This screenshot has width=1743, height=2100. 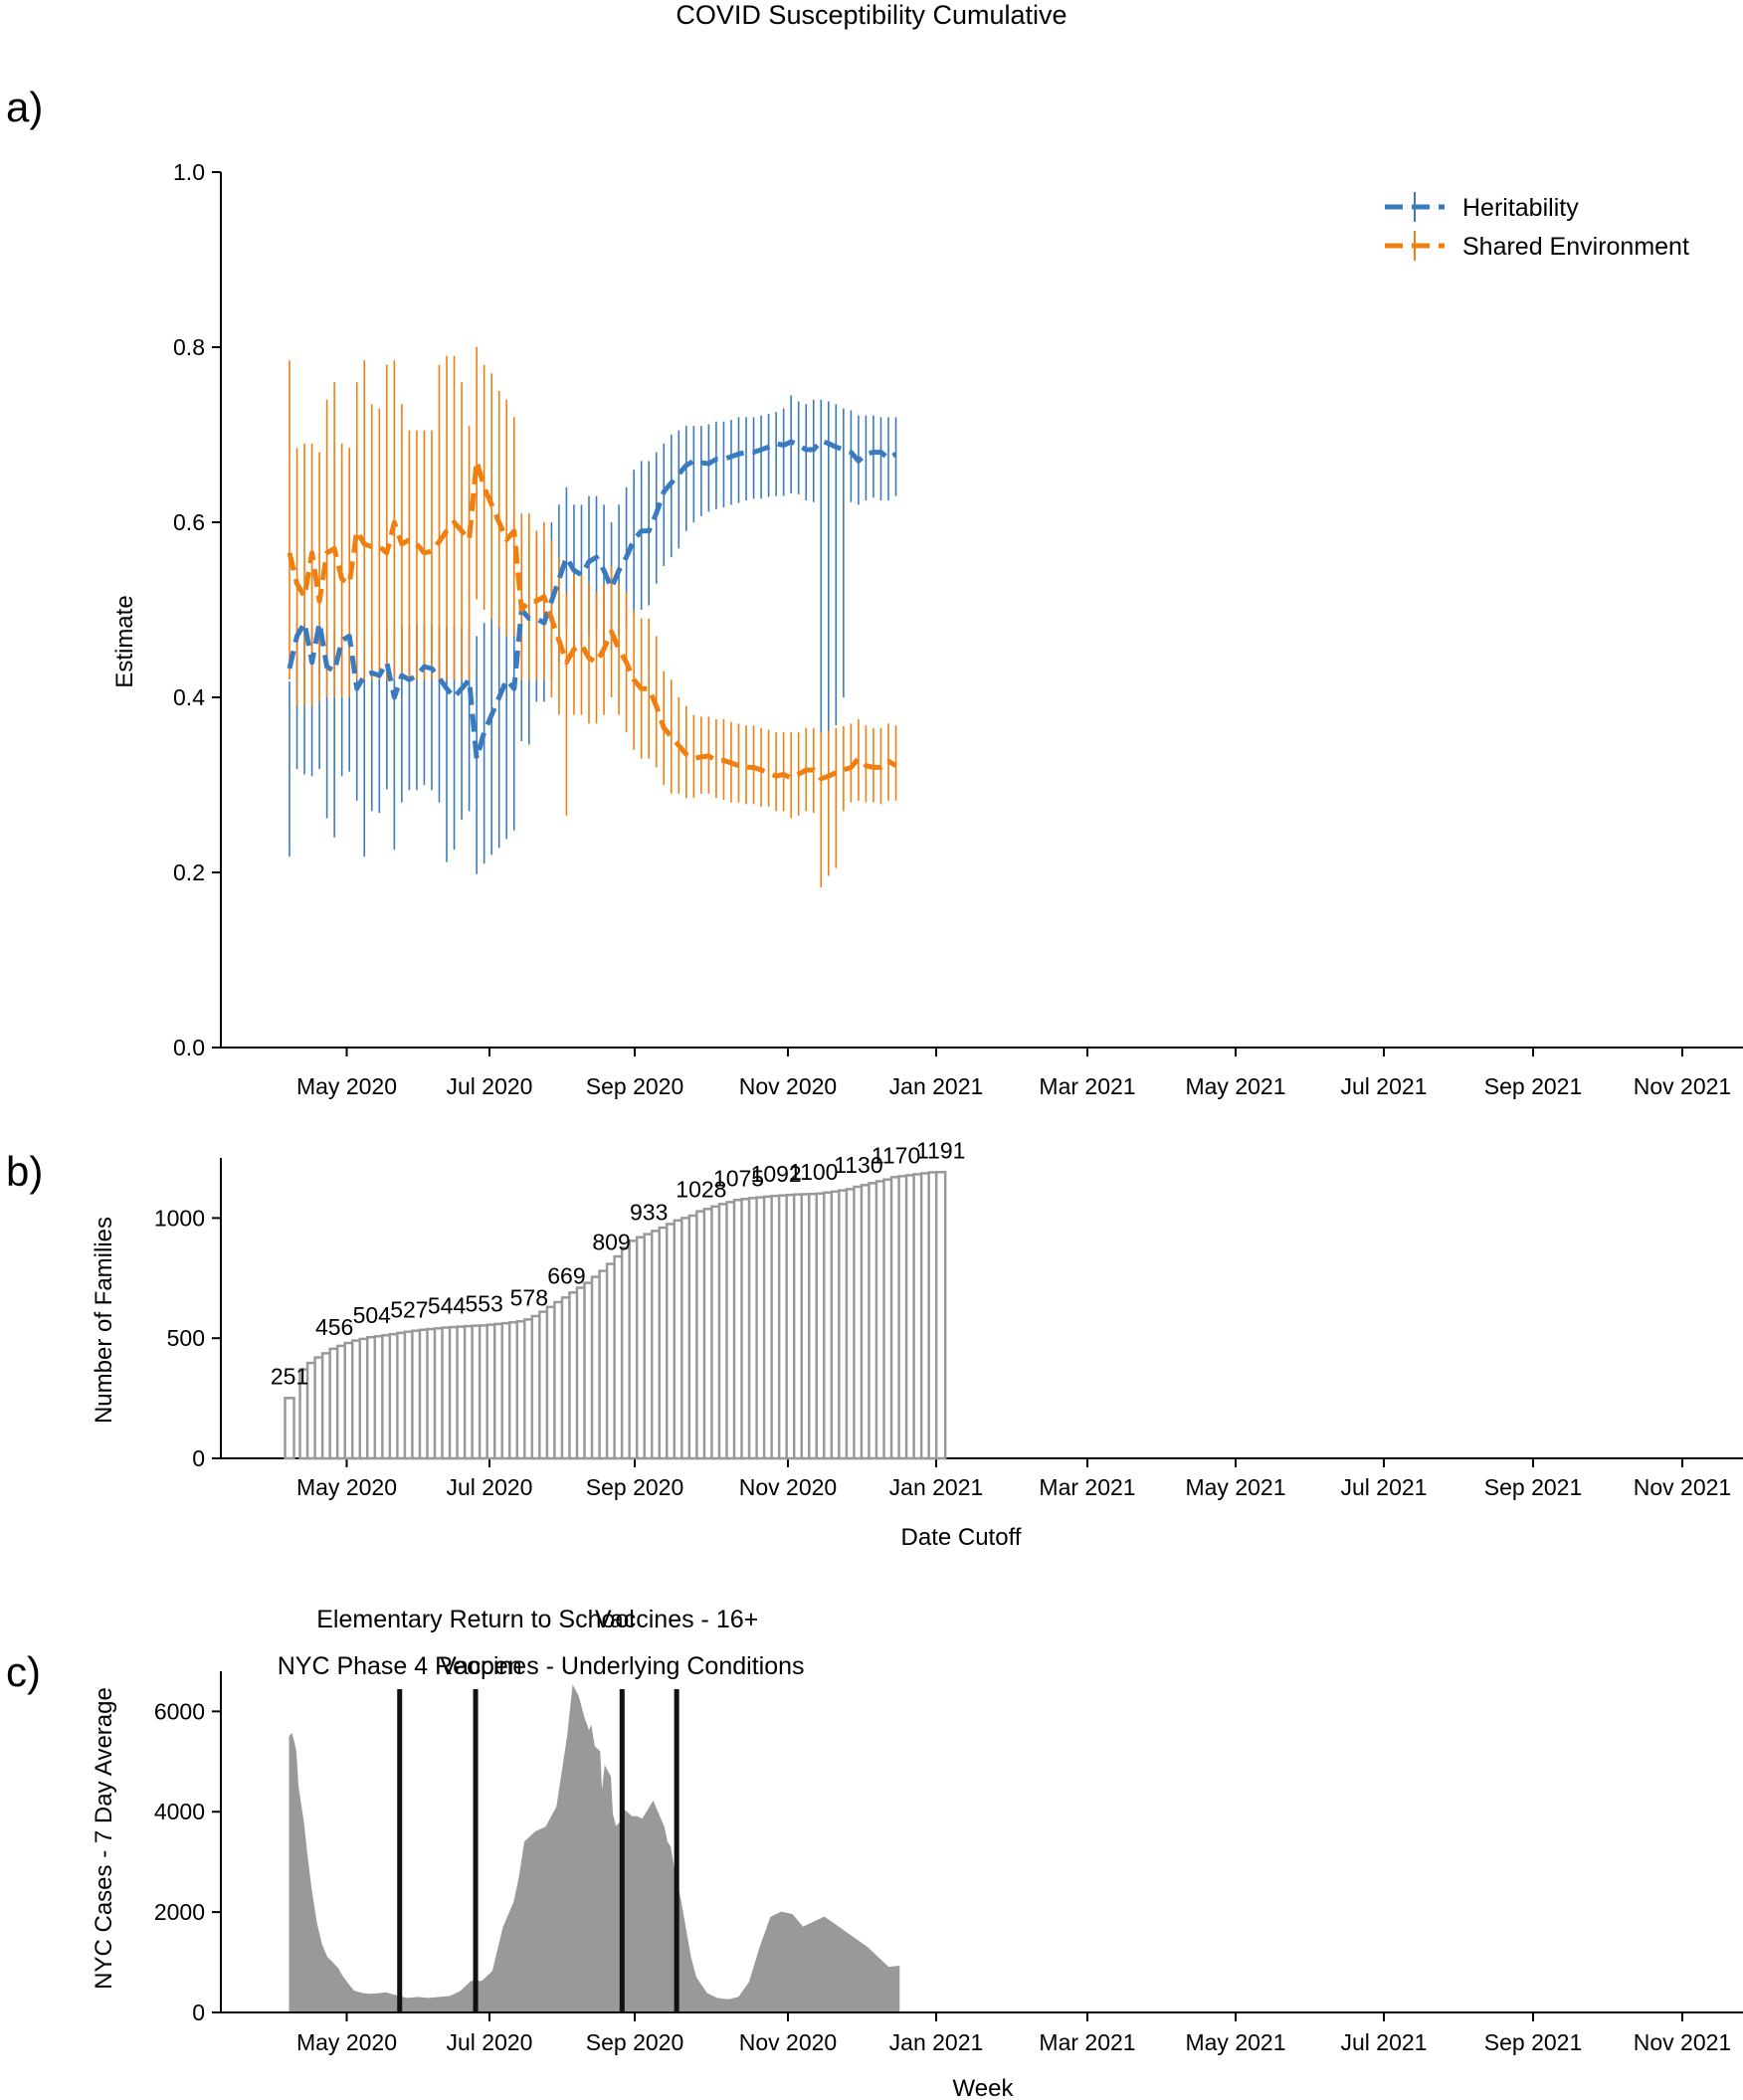 I want to click on panel-a-xtick-label: Nov 2021, so click(x=1682, y=1086).